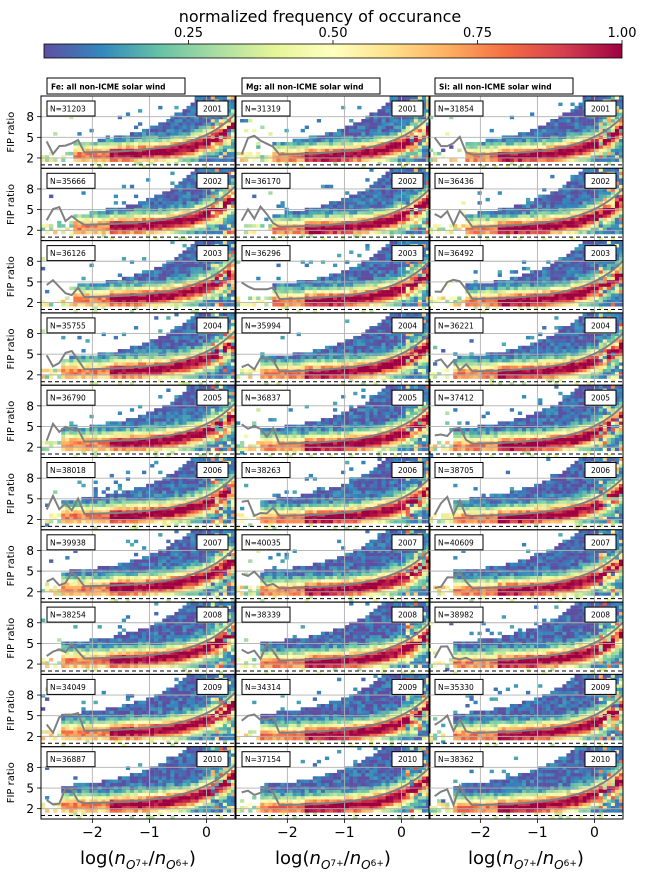 Image resolution: width=646 pixels, height=872 pixels. What do you see at coordinates (528, 207) in the screenshot?
I see `median-line` at bounding box center [528, 207].